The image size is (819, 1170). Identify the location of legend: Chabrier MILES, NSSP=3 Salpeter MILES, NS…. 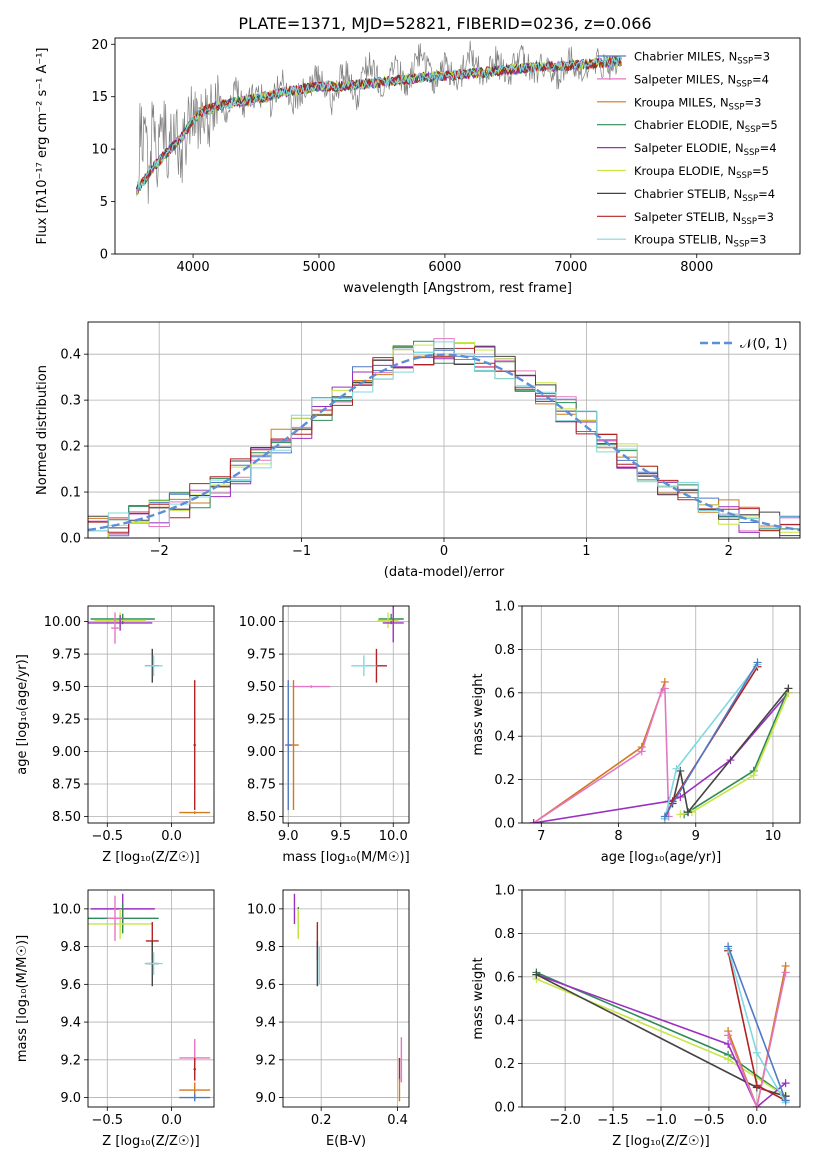
(687, 150).